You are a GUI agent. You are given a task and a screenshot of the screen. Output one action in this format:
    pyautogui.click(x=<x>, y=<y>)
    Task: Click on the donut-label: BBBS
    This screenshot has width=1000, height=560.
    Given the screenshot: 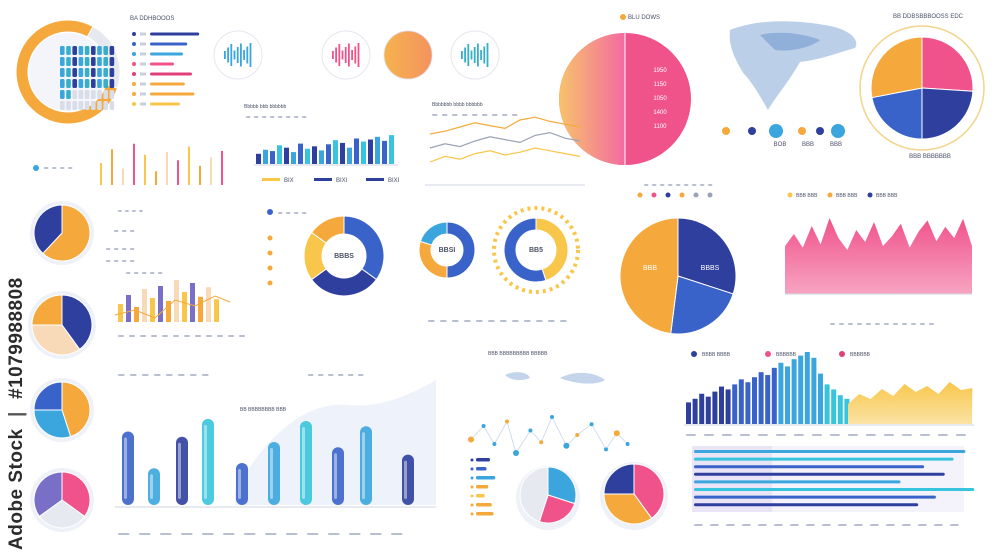 What is the action you would take?
    pyautogui.click(x=344, y=256)
    